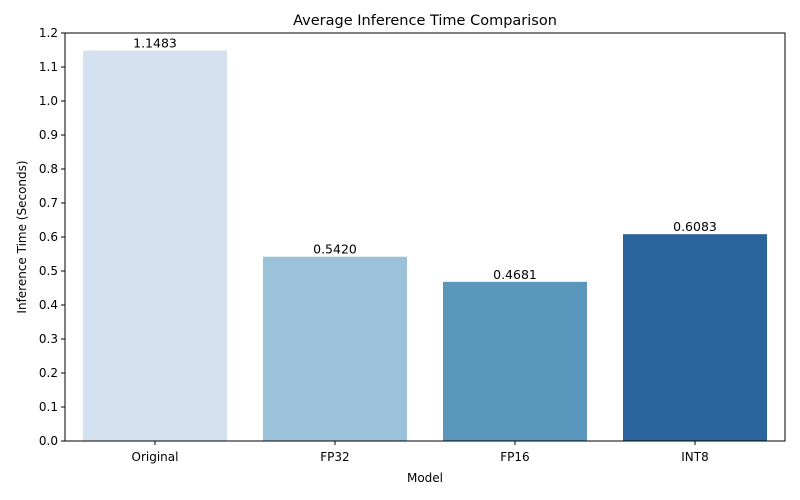 The image size is (800, 500). I want to click on x-tick-label-int8: INT8, so click(694, 457).